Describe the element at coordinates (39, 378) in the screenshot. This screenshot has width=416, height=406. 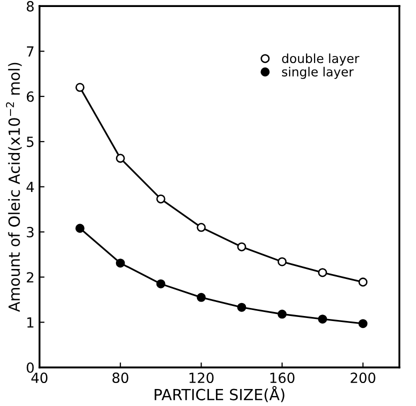
I see `x-tick-label: 40` at that location.